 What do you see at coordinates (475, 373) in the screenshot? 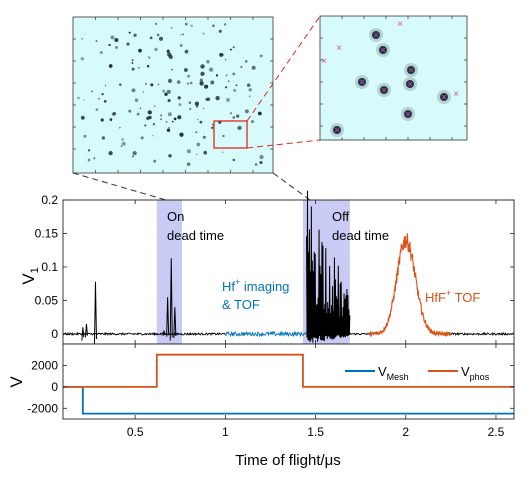
I see `legend-label-vphos: Vphos` at bounding box center [475, 373].